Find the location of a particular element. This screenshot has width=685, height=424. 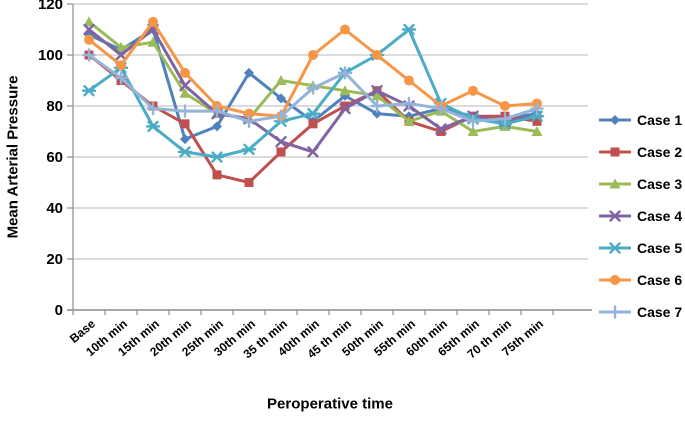

y-tick-label-120: 120 is located at coordinates (50, 6).